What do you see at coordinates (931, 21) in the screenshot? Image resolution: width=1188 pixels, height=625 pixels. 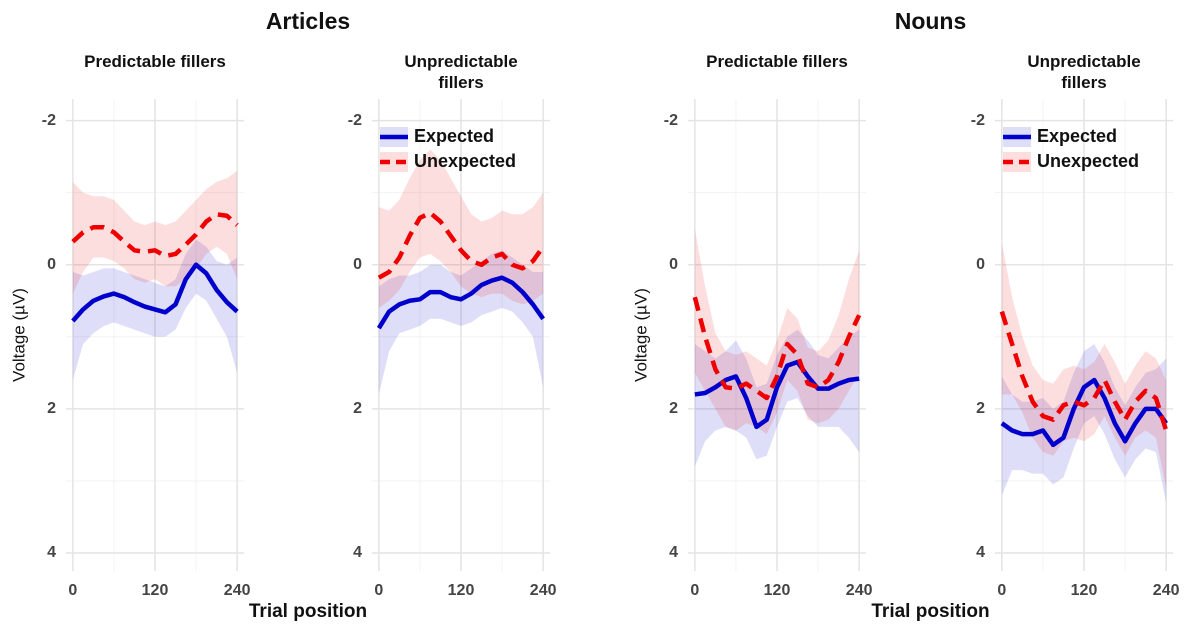 I see `group-title: Nouns` at bounding box center [931, 21].